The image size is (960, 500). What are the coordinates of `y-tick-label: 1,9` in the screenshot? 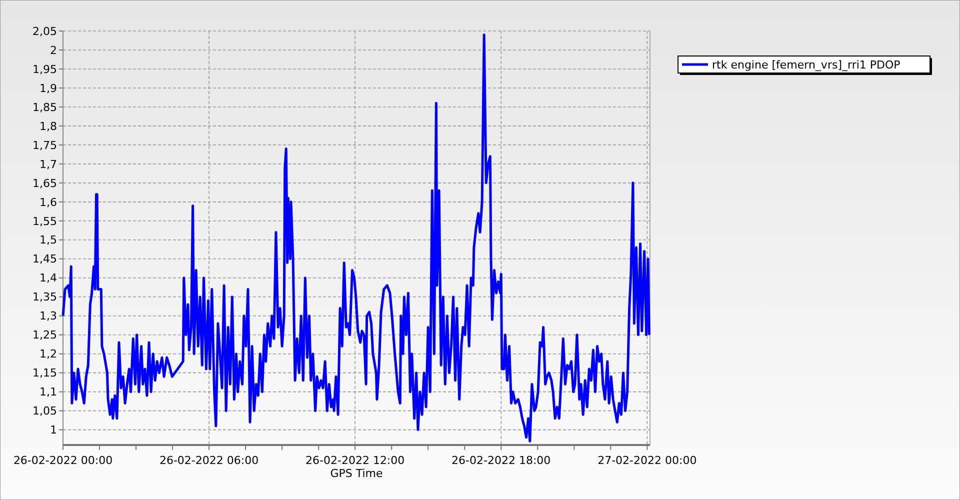 It's located at (48, 88).